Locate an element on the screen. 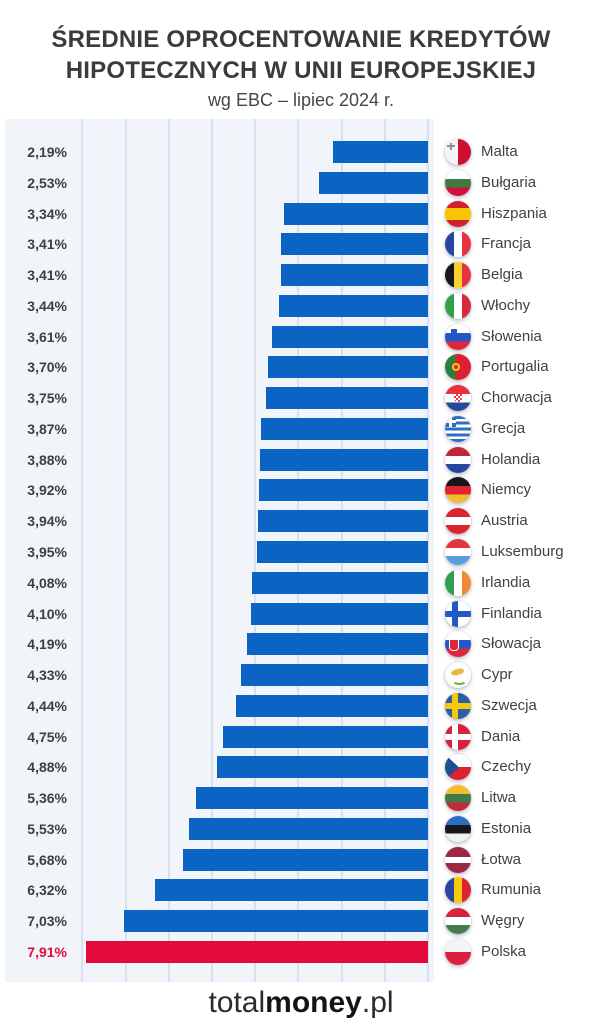 This screenshot has width=602, height=1024. gridline-7-percent is located at coordinates (125, 550).